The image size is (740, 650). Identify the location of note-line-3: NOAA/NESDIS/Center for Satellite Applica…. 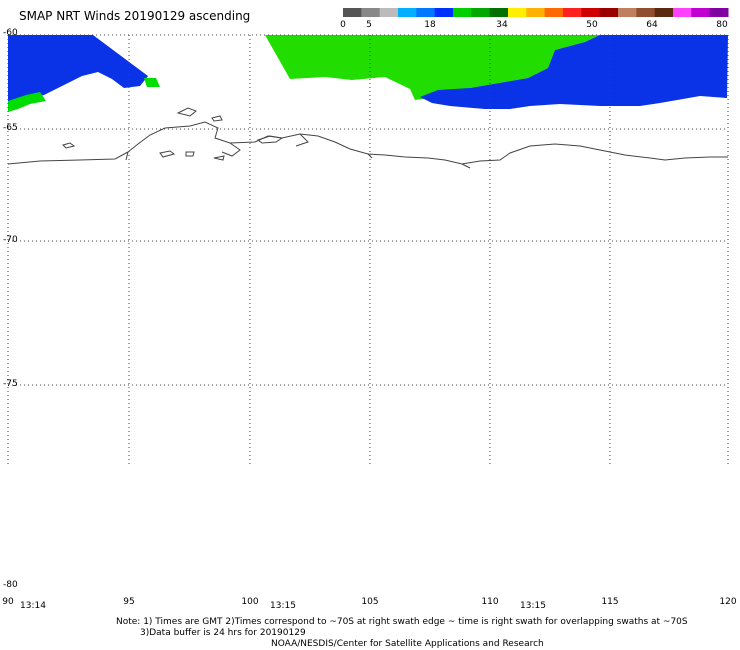
(407, 644).